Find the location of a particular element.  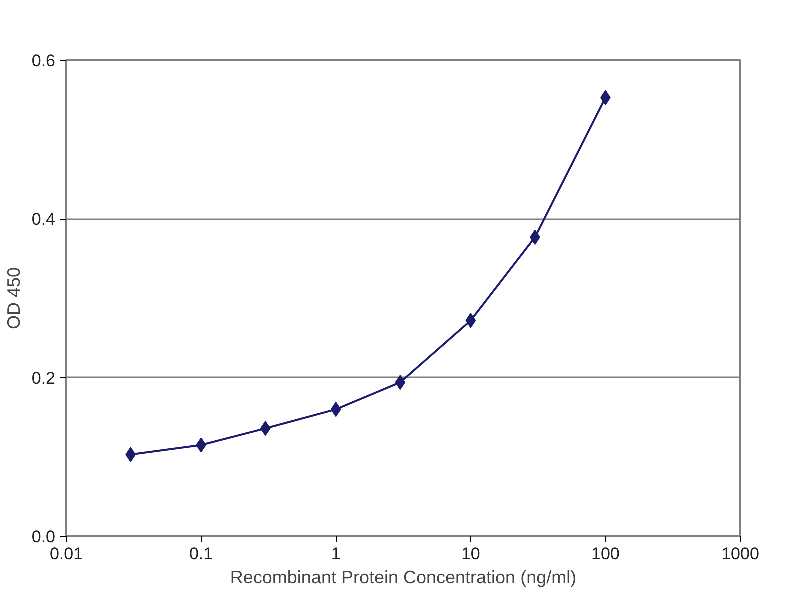

x-tick-label: 100 is located at coordinates (606, 554).